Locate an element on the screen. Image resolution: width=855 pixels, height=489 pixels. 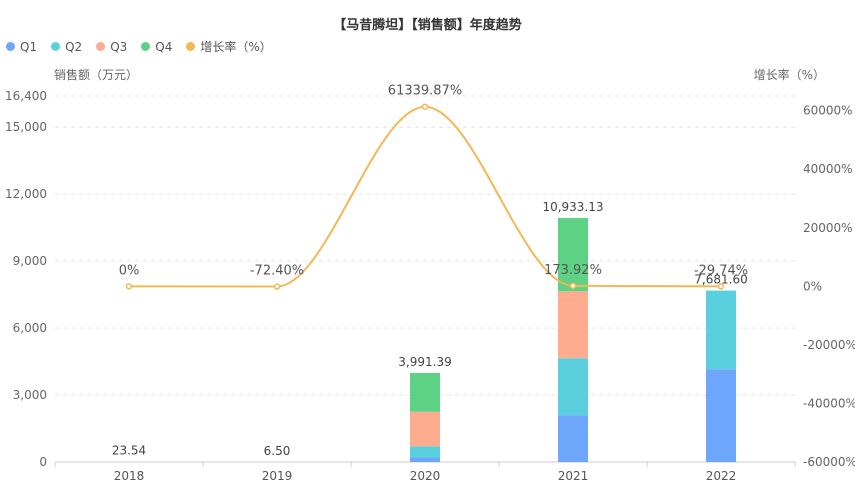
legend-label-q1: Q1 is located at coordinates (29, 46).